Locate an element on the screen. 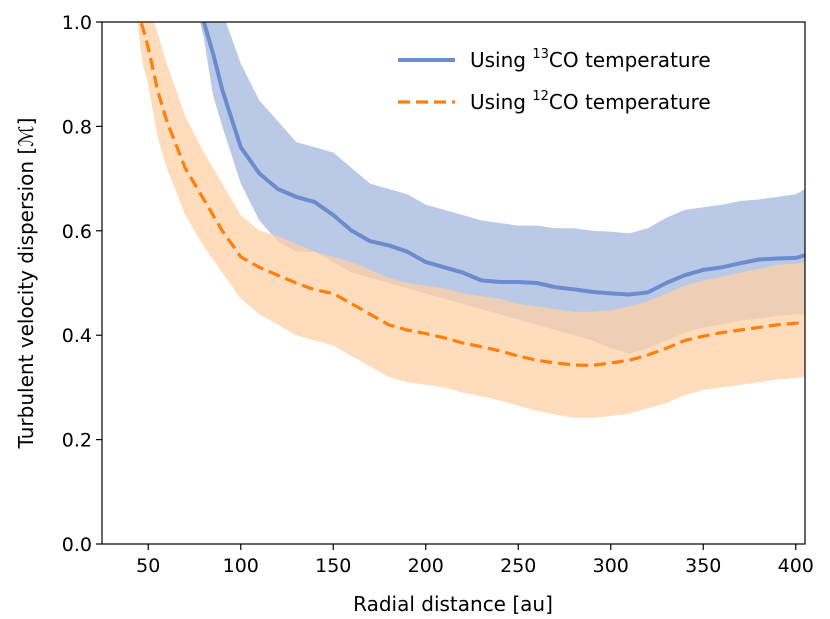 The width and height of the screenshot is (830, 619). x-tick-label-200: 200 is located at coordinates (426, 566).